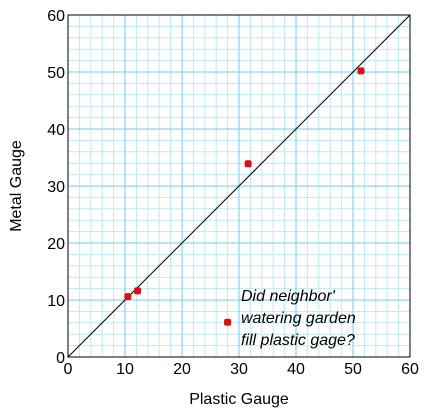 The height and width of the screenshot is (412, 425). I want to click on y-tick-label: 30, so click(56, 187).